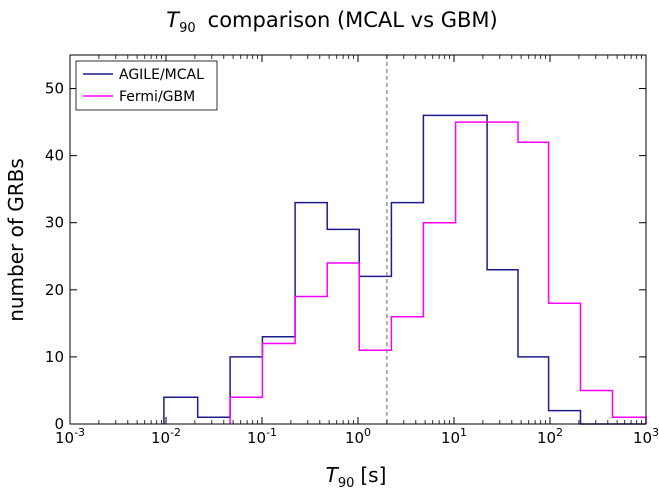  Describe the element at coordinates (550, 436) in the screenshot. I see `x-tick-label: 10²` at that location.